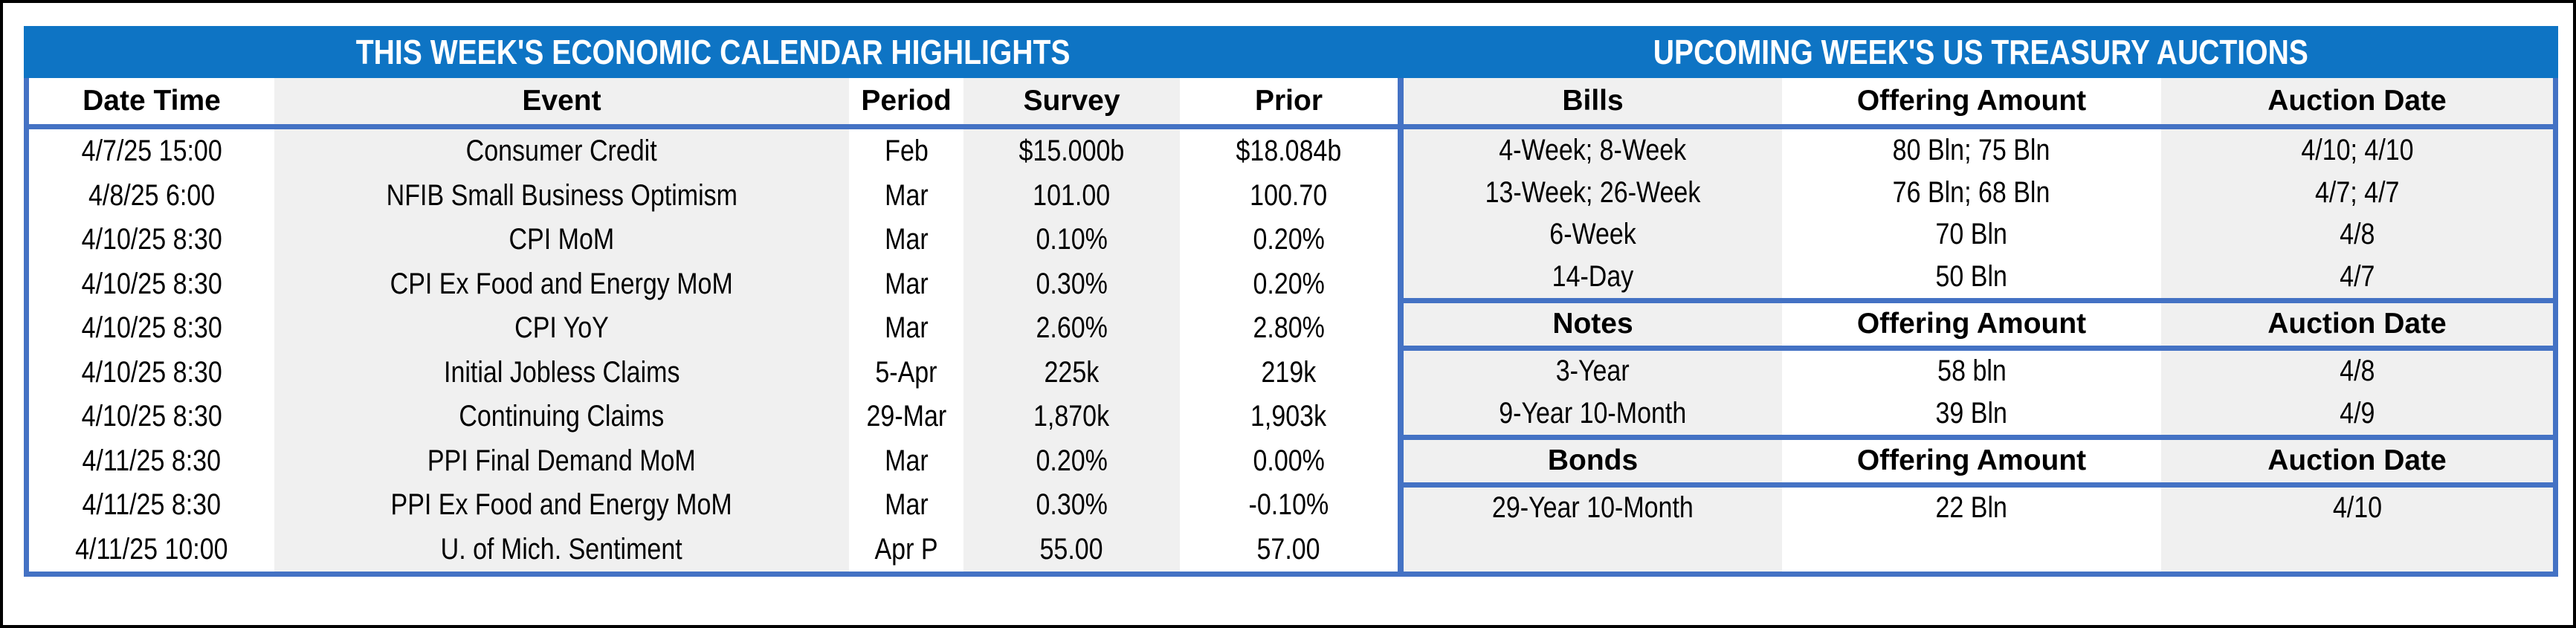  Describe the element at coordinates (2357, 101) in the screenshot. I see `column-header-auction-date: Auction Date` at that location.